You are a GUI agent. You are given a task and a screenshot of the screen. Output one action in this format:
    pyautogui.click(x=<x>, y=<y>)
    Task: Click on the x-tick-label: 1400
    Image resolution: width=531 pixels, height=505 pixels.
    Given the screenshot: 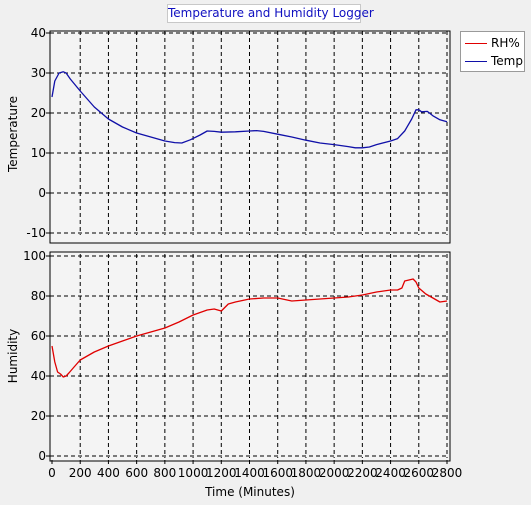 What is the action you would take?
    pyautogui.click(x=249, y=473)
    